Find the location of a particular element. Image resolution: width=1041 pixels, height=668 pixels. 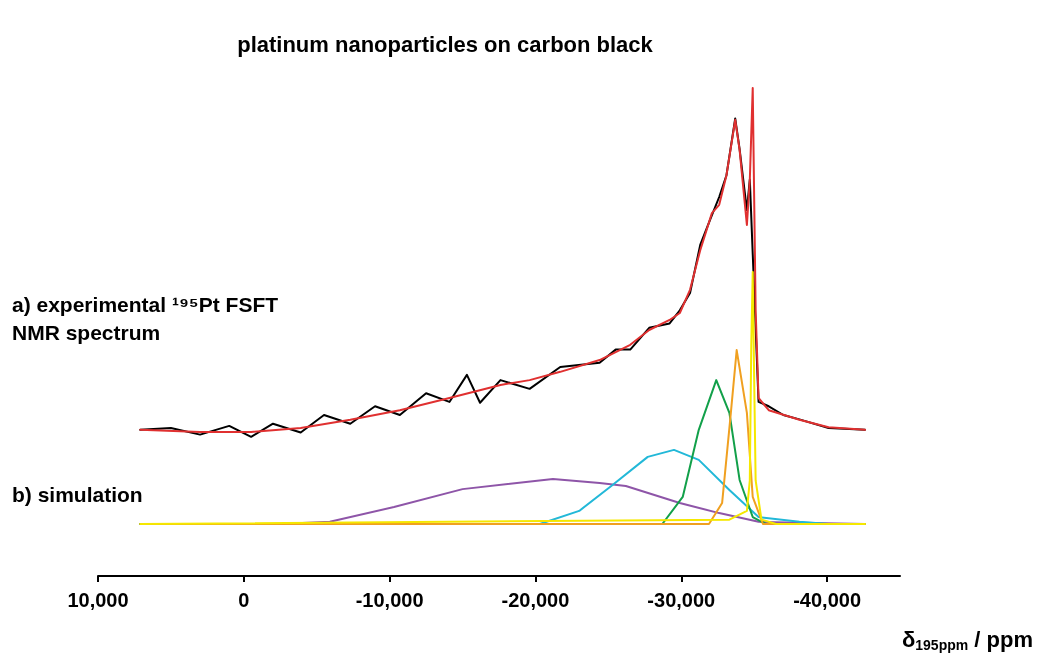

x-tick-label: -40,000 is located at coordinates (827, 600).